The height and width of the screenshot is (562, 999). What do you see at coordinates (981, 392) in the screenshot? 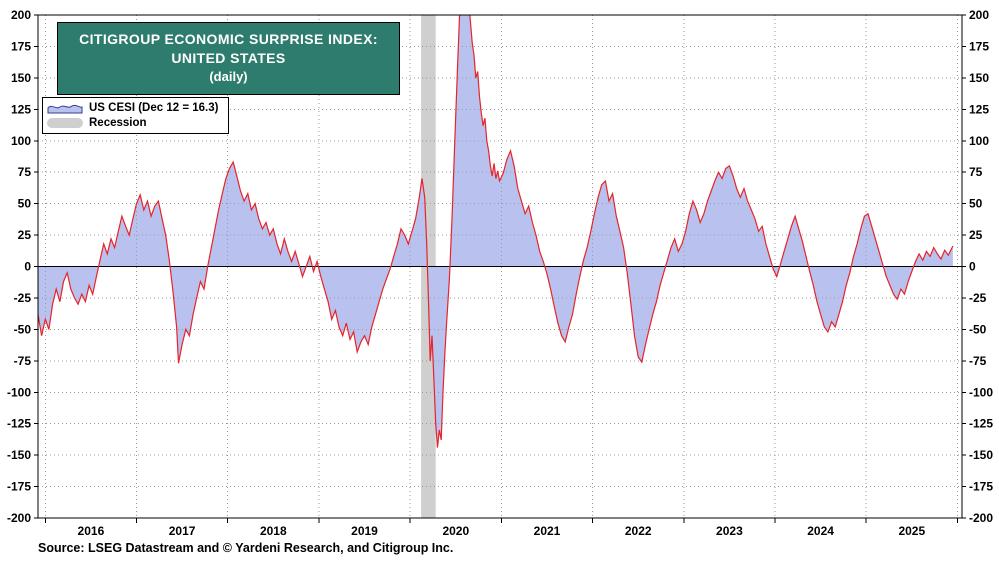
I see `y-tick-label-right: -100` at bounding box center [981, 392].